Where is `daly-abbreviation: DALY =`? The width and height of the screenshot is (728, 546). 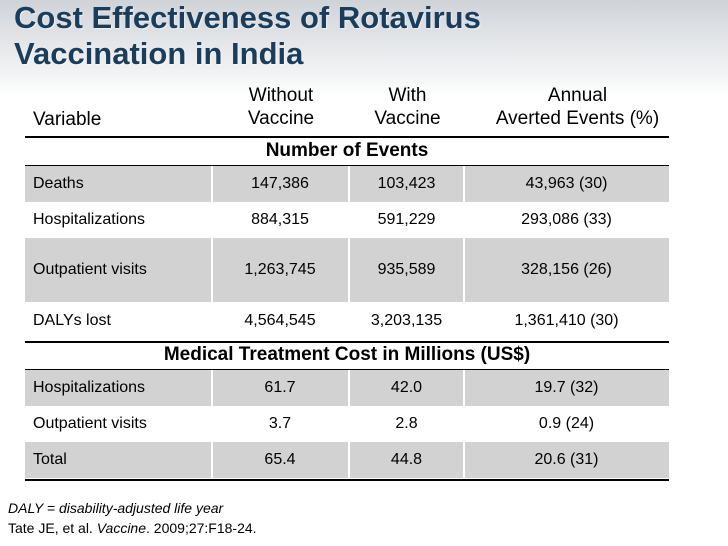 daly-abbreviation: DALY = is located at coordinates (33, 508).